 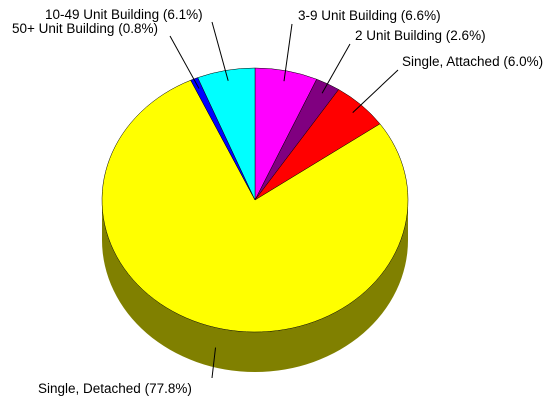 I want to click on slice-label-single-attached: Single, Attached (6.0%), so click(x=472, y=61).